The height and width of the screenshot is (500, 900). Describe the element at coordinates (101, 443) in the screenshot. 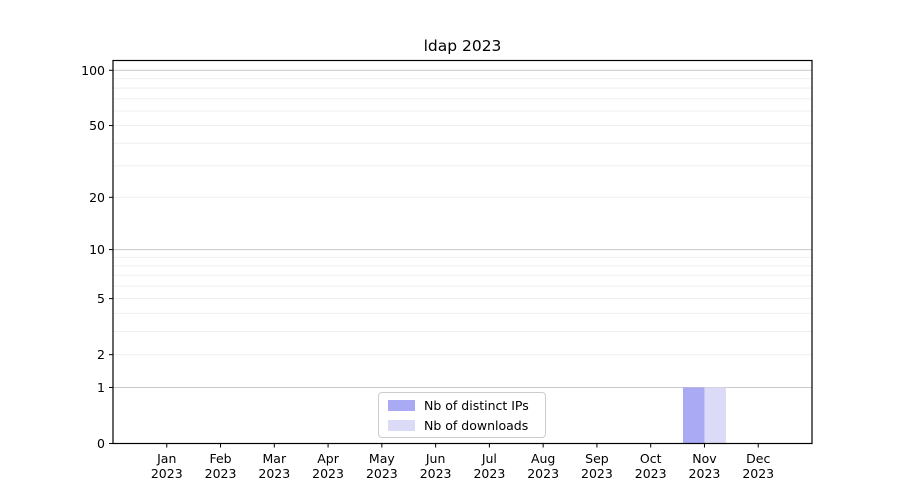

I see `y-tick-label: 0` at that location.